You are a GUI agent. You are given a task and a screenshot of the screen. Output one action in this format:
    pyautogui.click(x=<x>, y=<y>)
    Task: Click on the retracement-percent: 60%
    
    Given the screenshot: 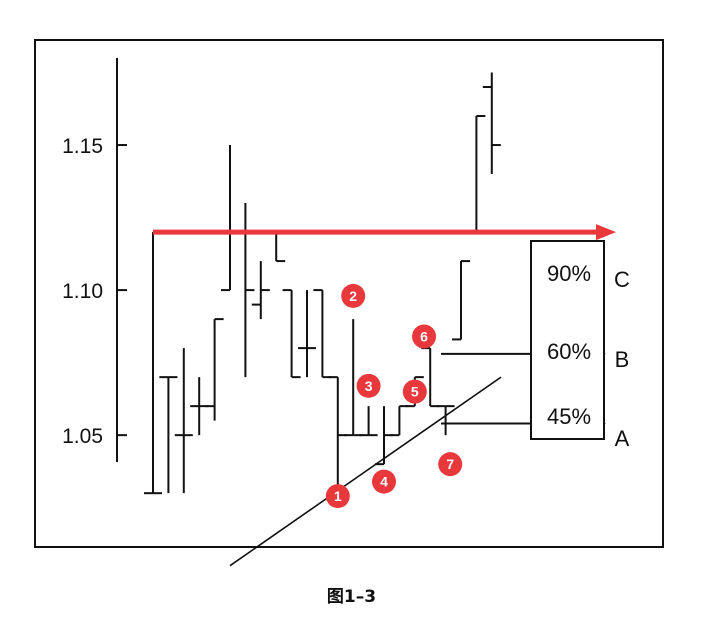 What is the action you would take?
    pyautogui.click(x=569, y=351)
    